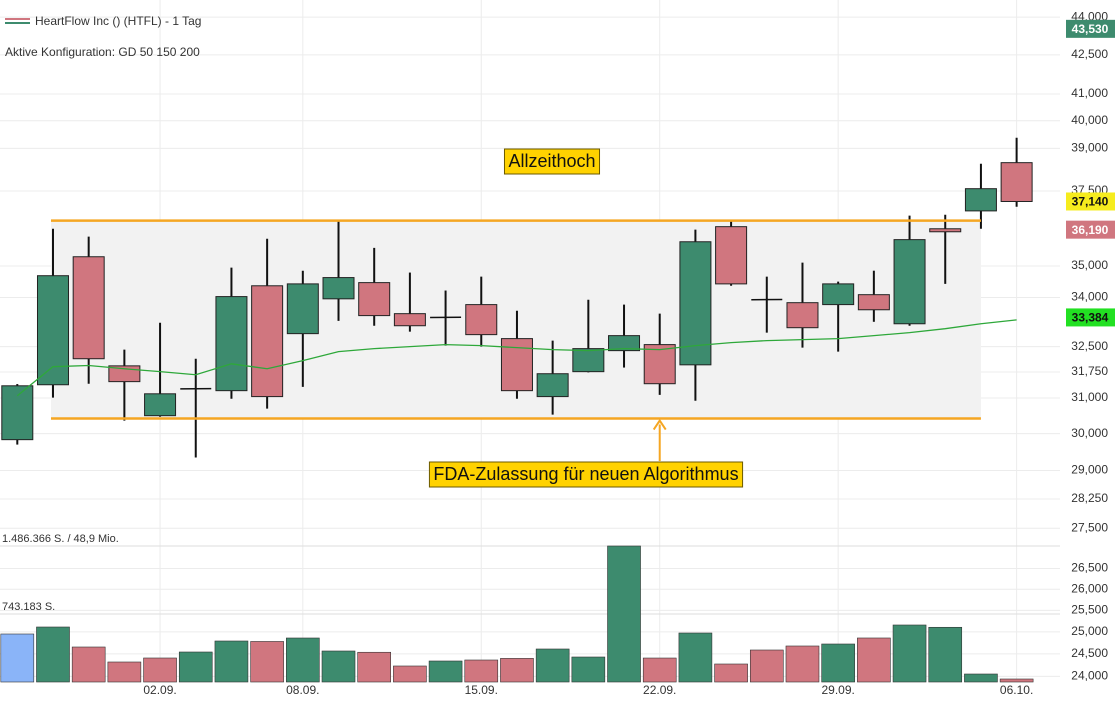 Image resolution: width=1119 pixels, height=702 pixels. Describe the element at coordinates (659, 690) in the screenshot. I see `x-tick-label: 22.09.` at that location.